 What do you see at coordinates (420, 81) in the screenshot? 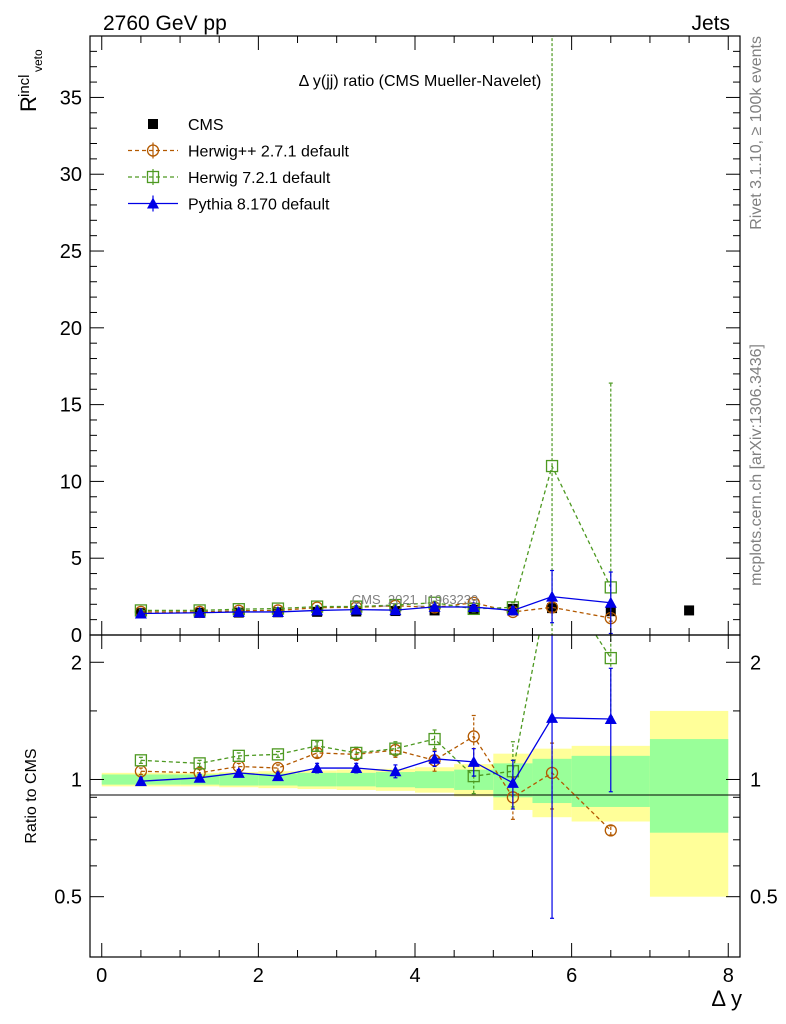
I see `main-title: Δ y(jj) ratio (CMS Mueller-Navelet)` at bounding box center [420, 81].